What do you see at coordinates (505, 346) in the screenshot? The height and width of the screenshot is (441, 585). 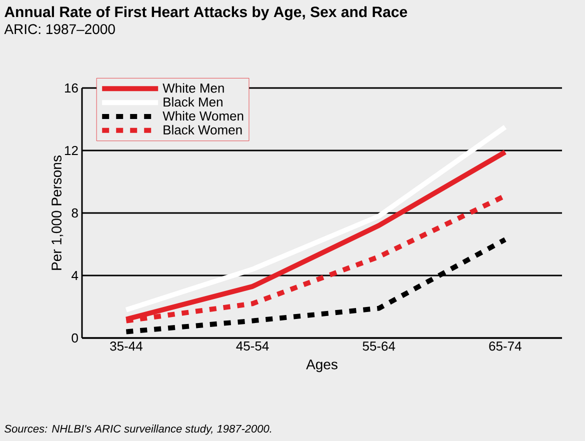 I see `x-tick-label: 65-74` at bounding box center [505, 346].